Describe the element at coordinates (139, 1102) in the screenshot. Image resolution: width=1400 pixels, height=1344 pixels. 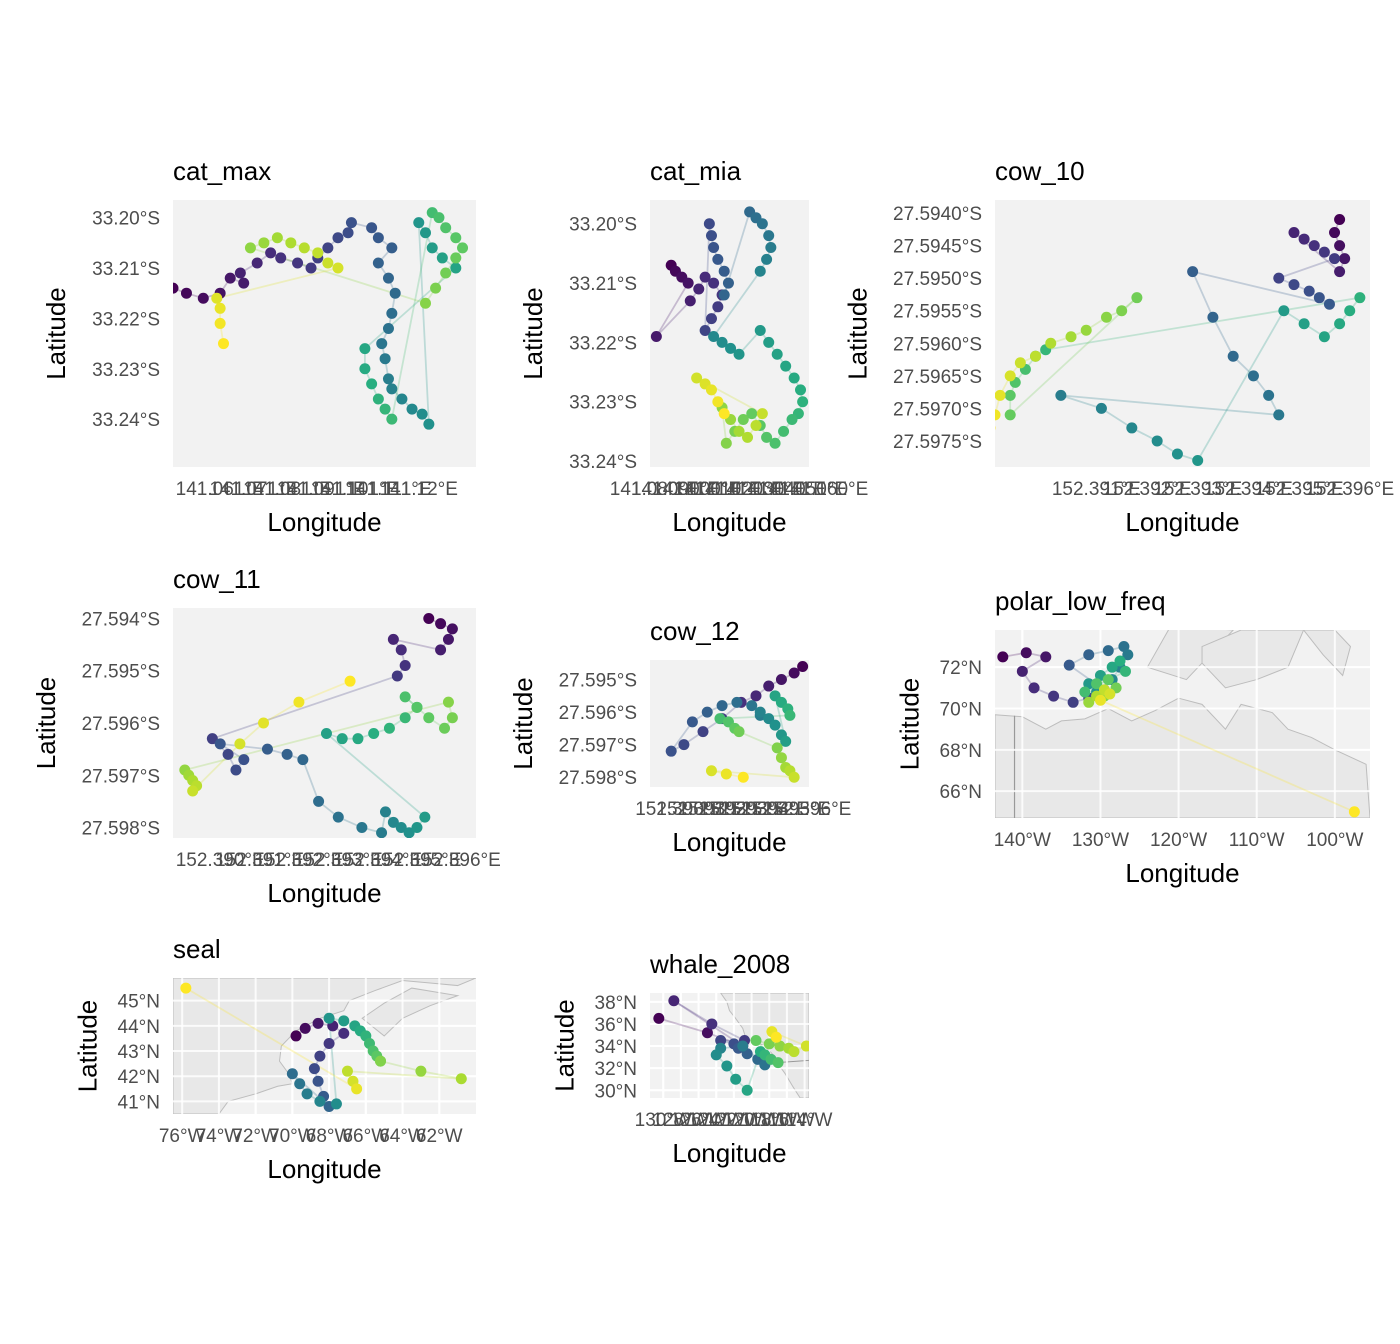
I see `y-tick-label: 41°N` at that location.